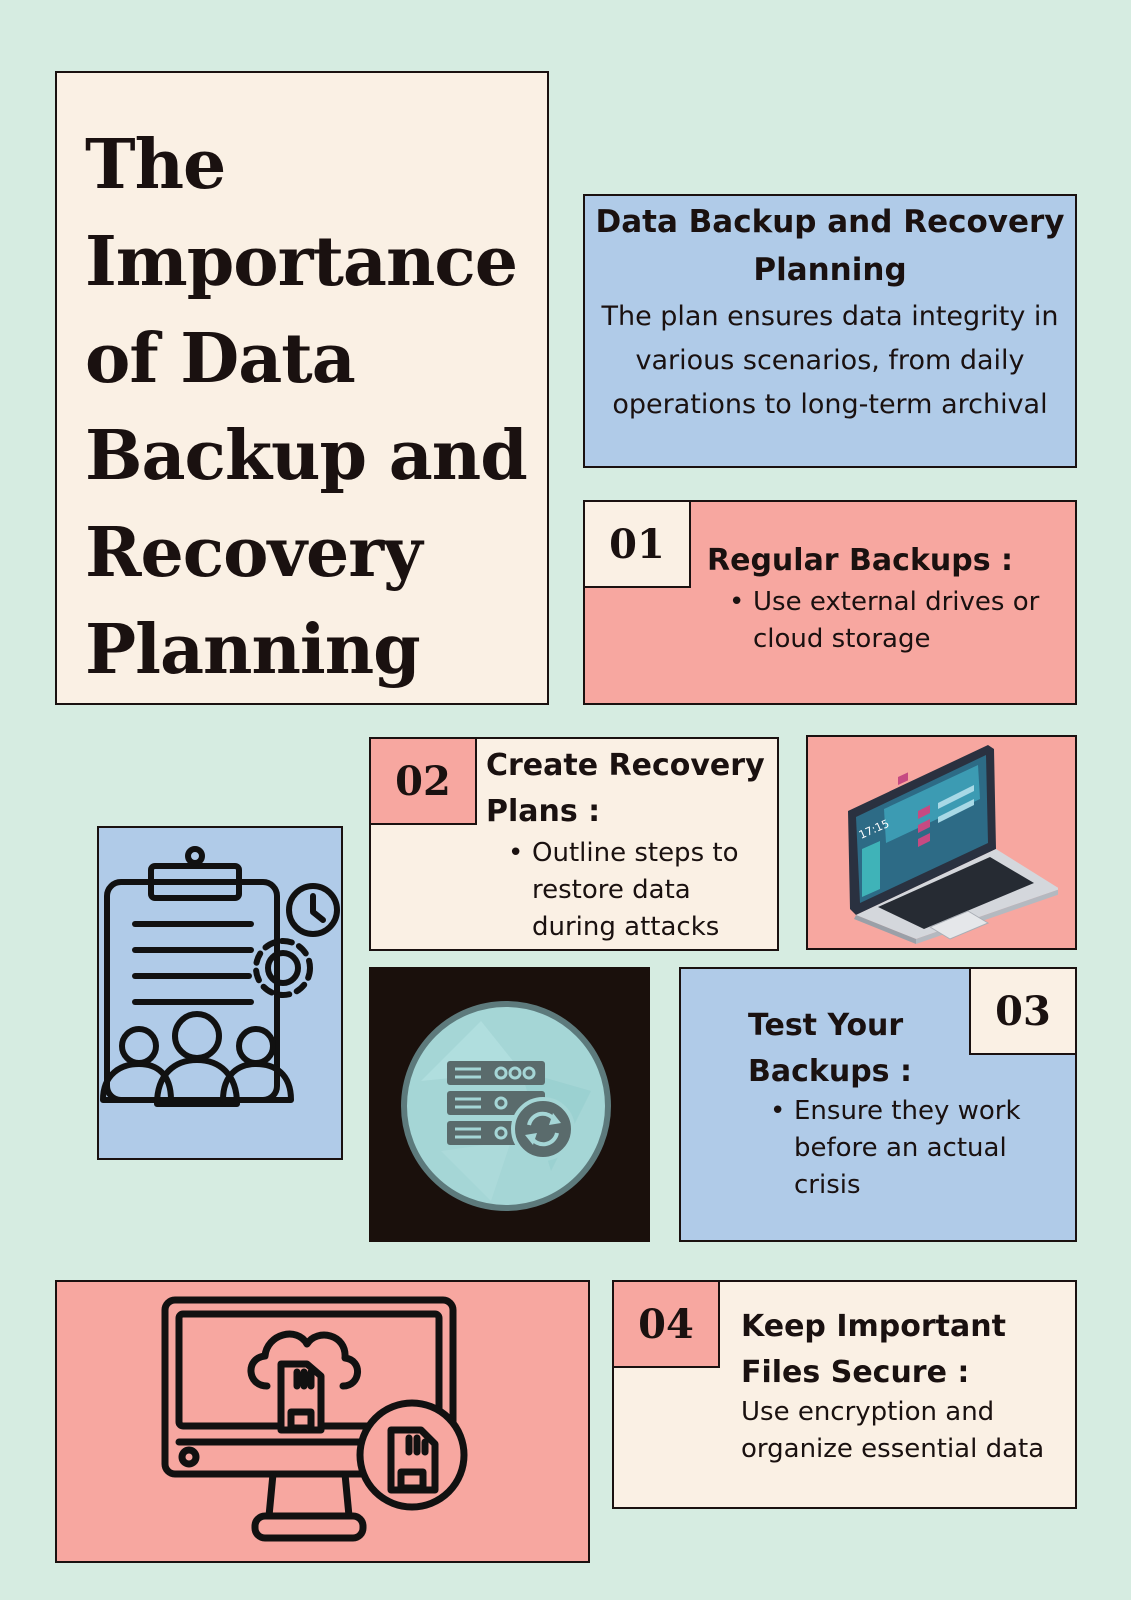 The width and height of the screenshot is (1131, 1600). I want to click on server-card, so click(509, 1104).